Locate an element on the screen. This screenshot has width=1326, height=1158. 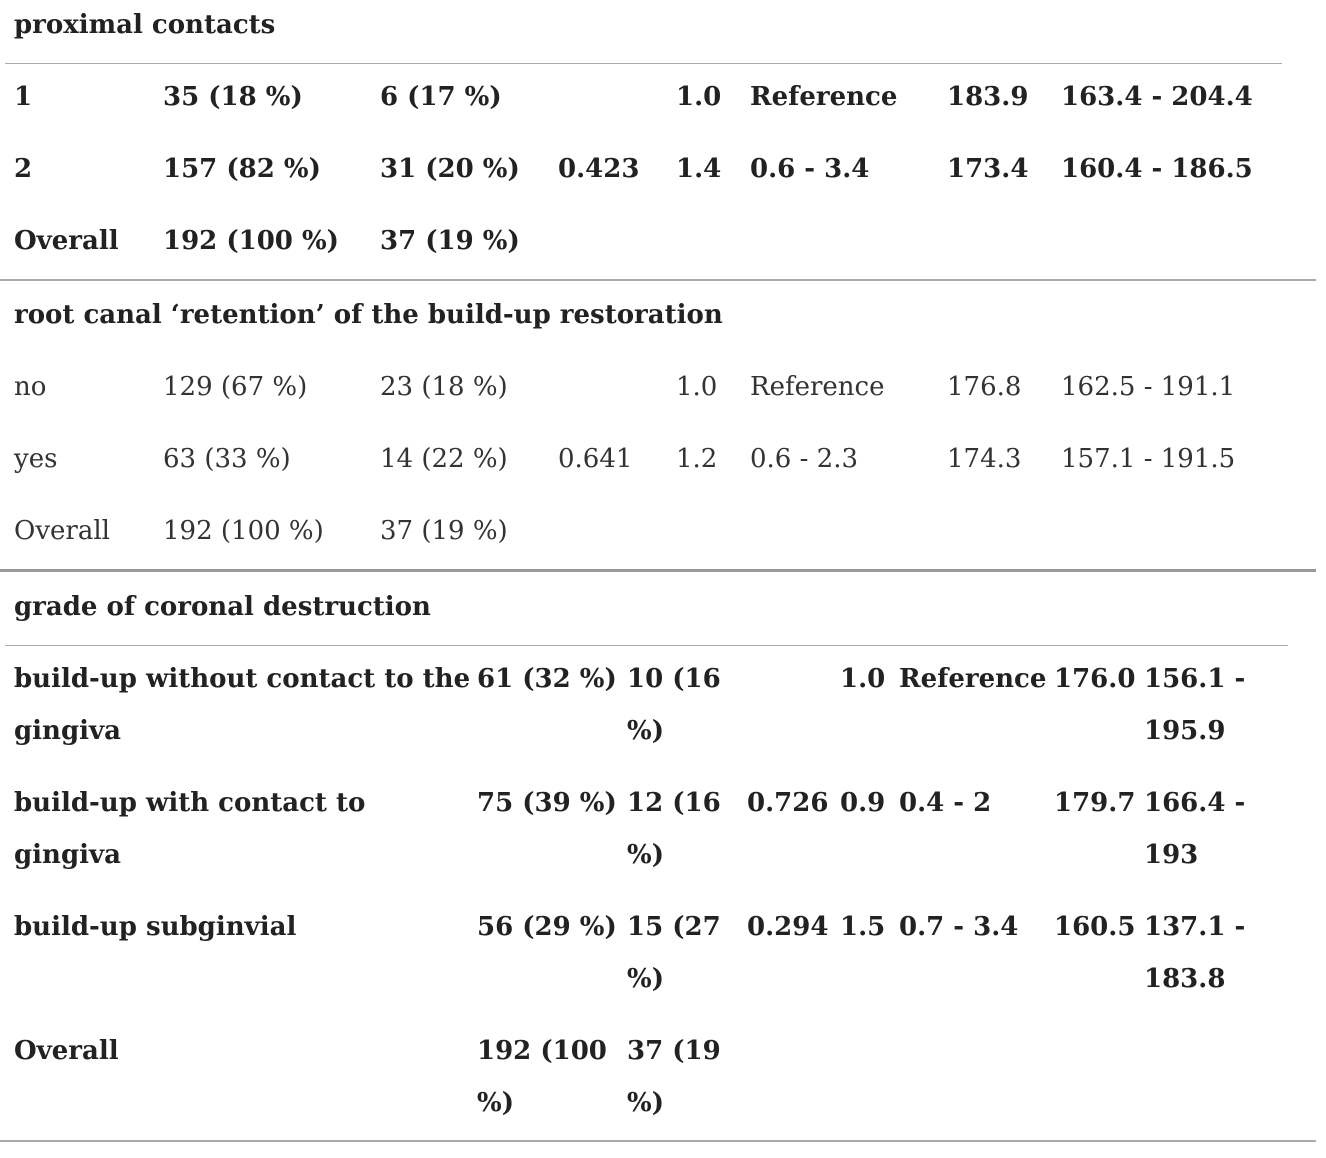
cell: 0.423 is located at coordinates (599, 169).